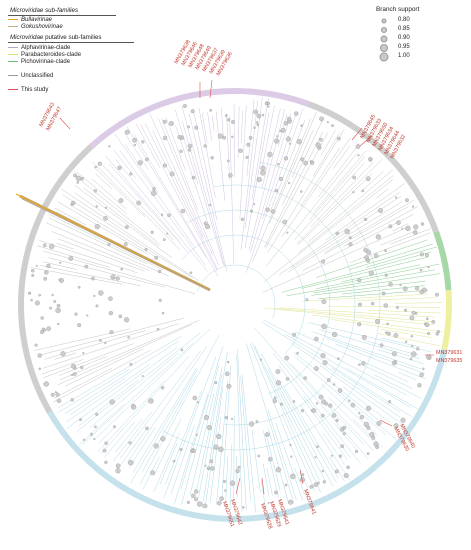  I want to click on legend-item-parabacteroides: Parabacteroides-clade, so click(44, 55).